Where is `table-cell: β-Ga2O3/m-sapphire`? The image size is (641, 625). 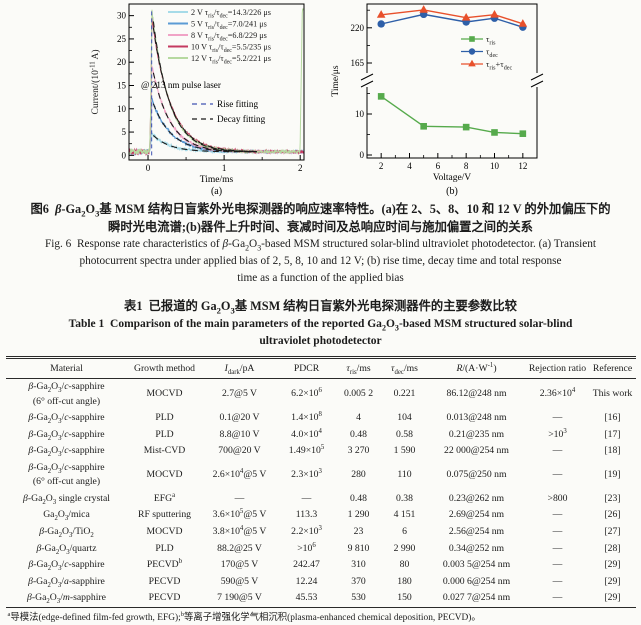 table-cell: β-Ga2O3/m-sapphire is located at coordinates (66, 599).